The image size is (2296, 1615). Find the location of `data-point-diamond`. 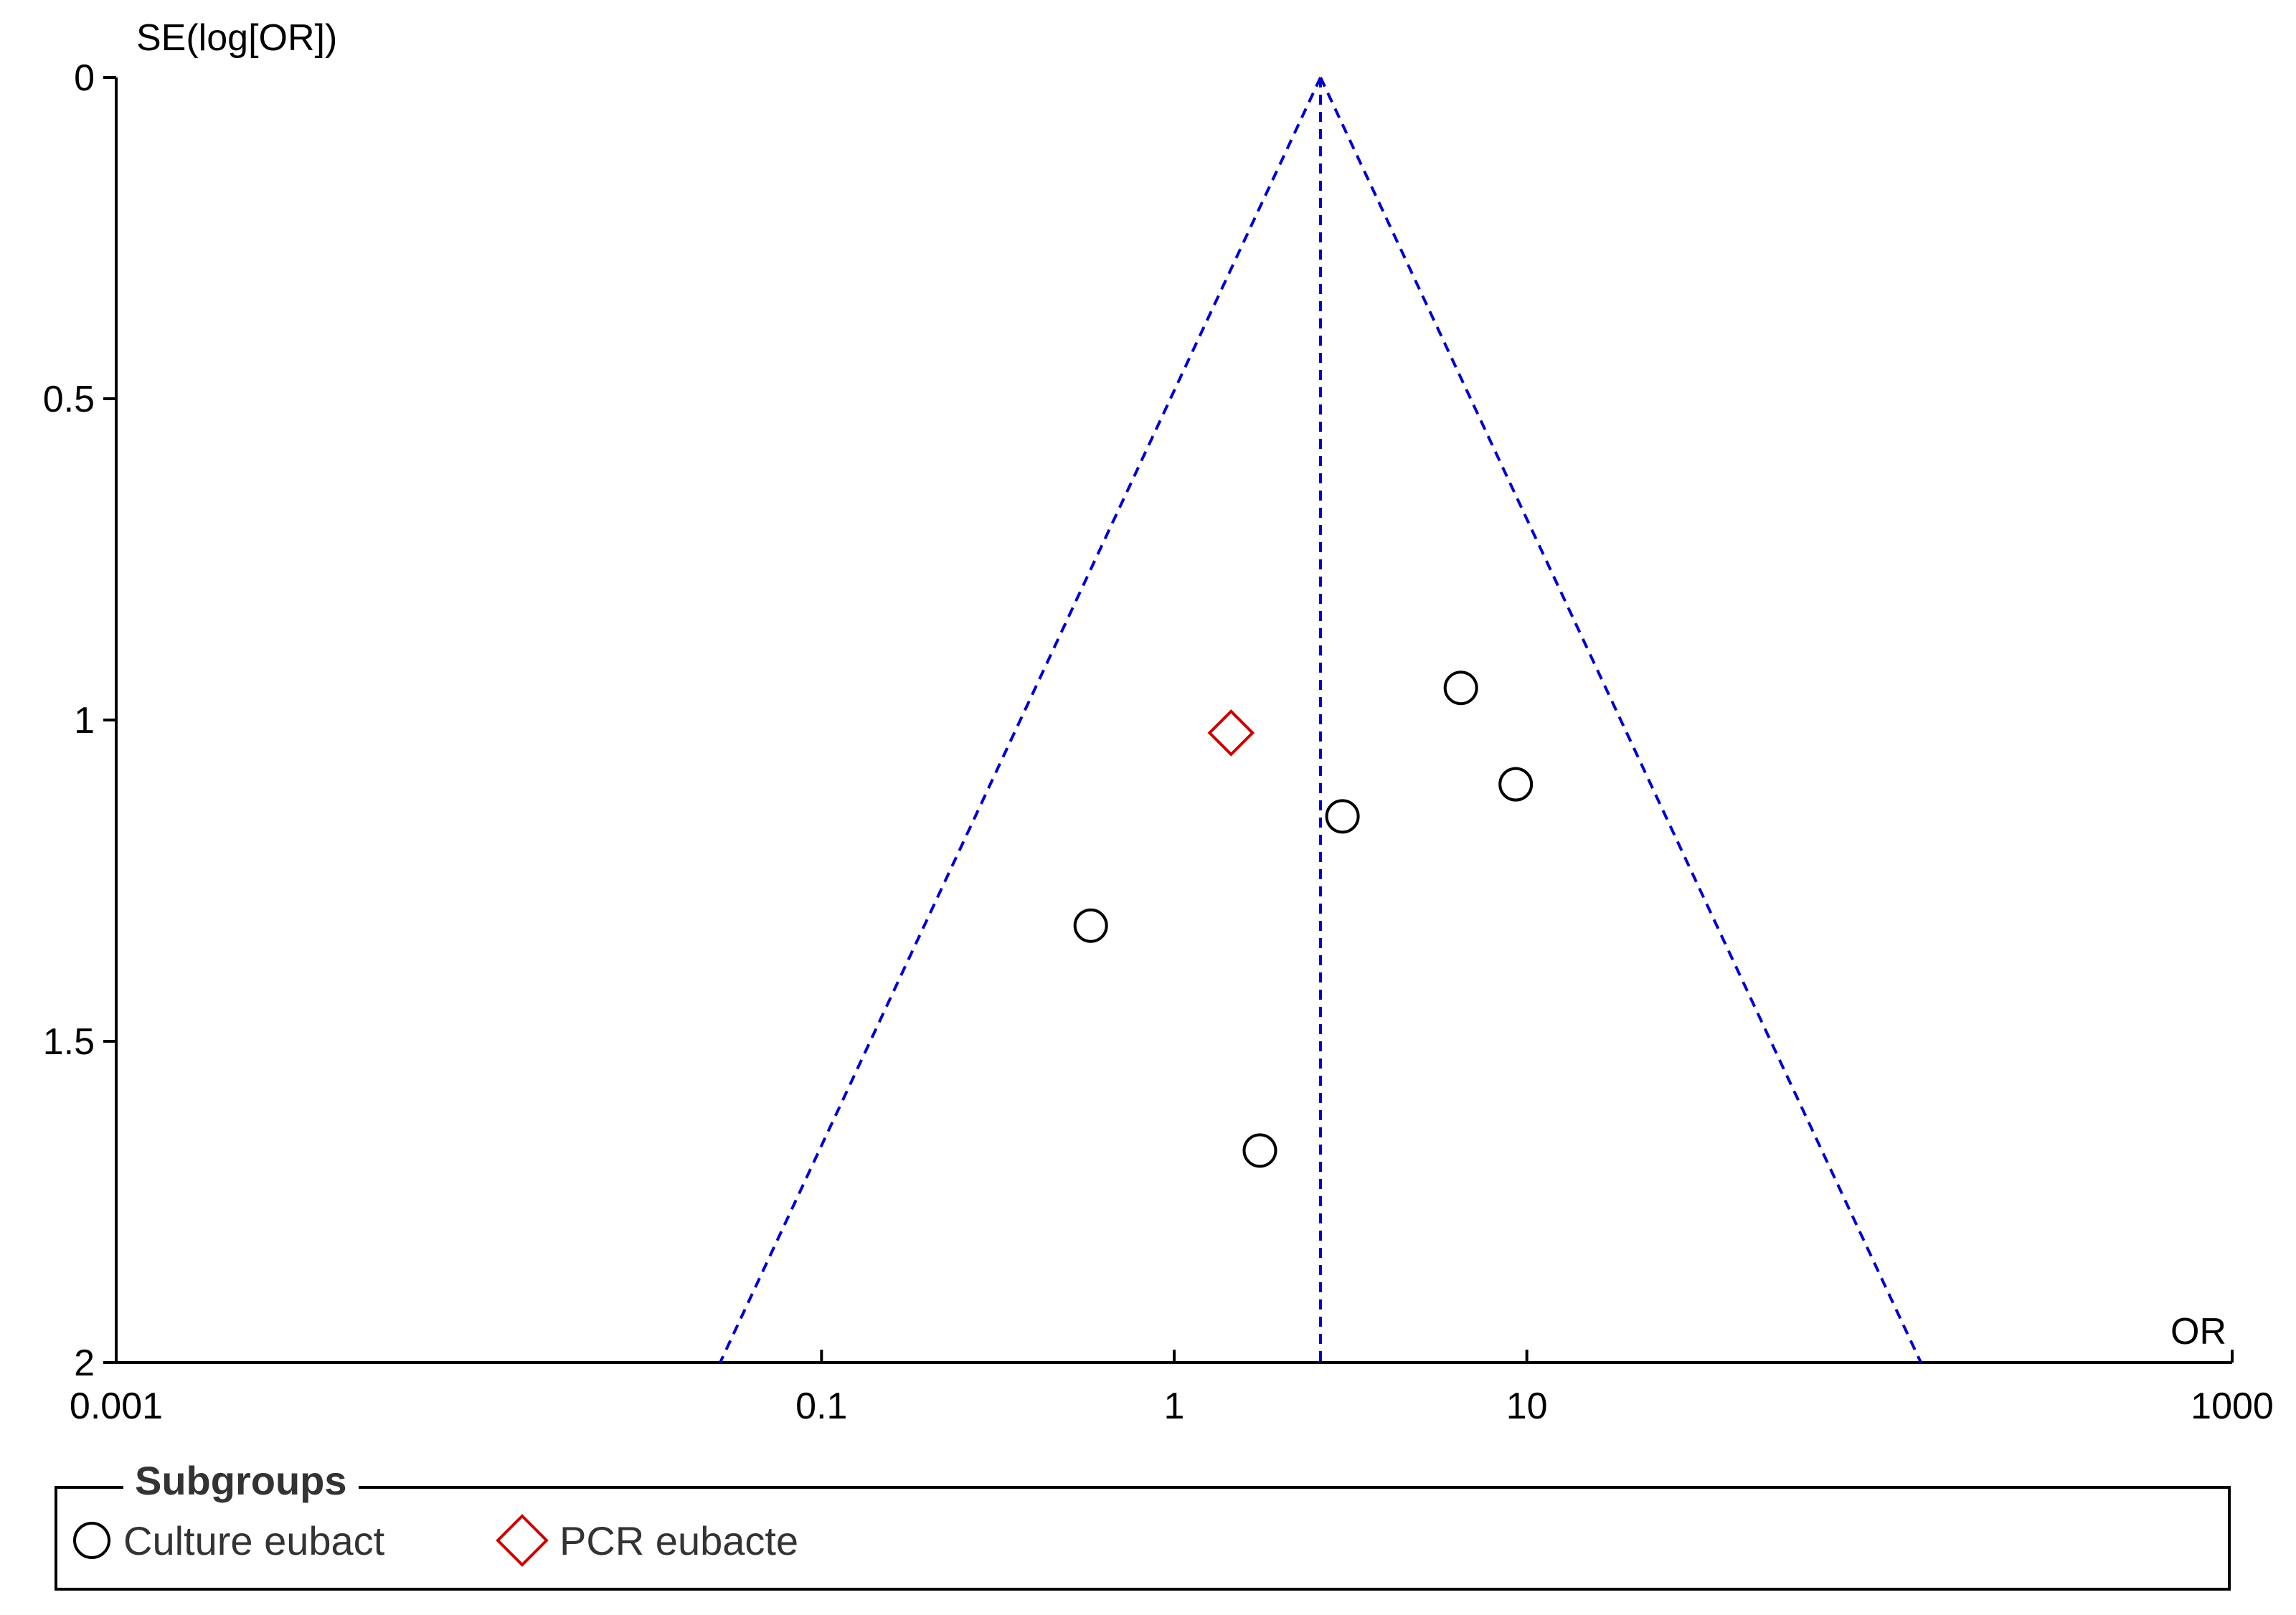

data-point-diamond is located at coordinates (1231, 733).